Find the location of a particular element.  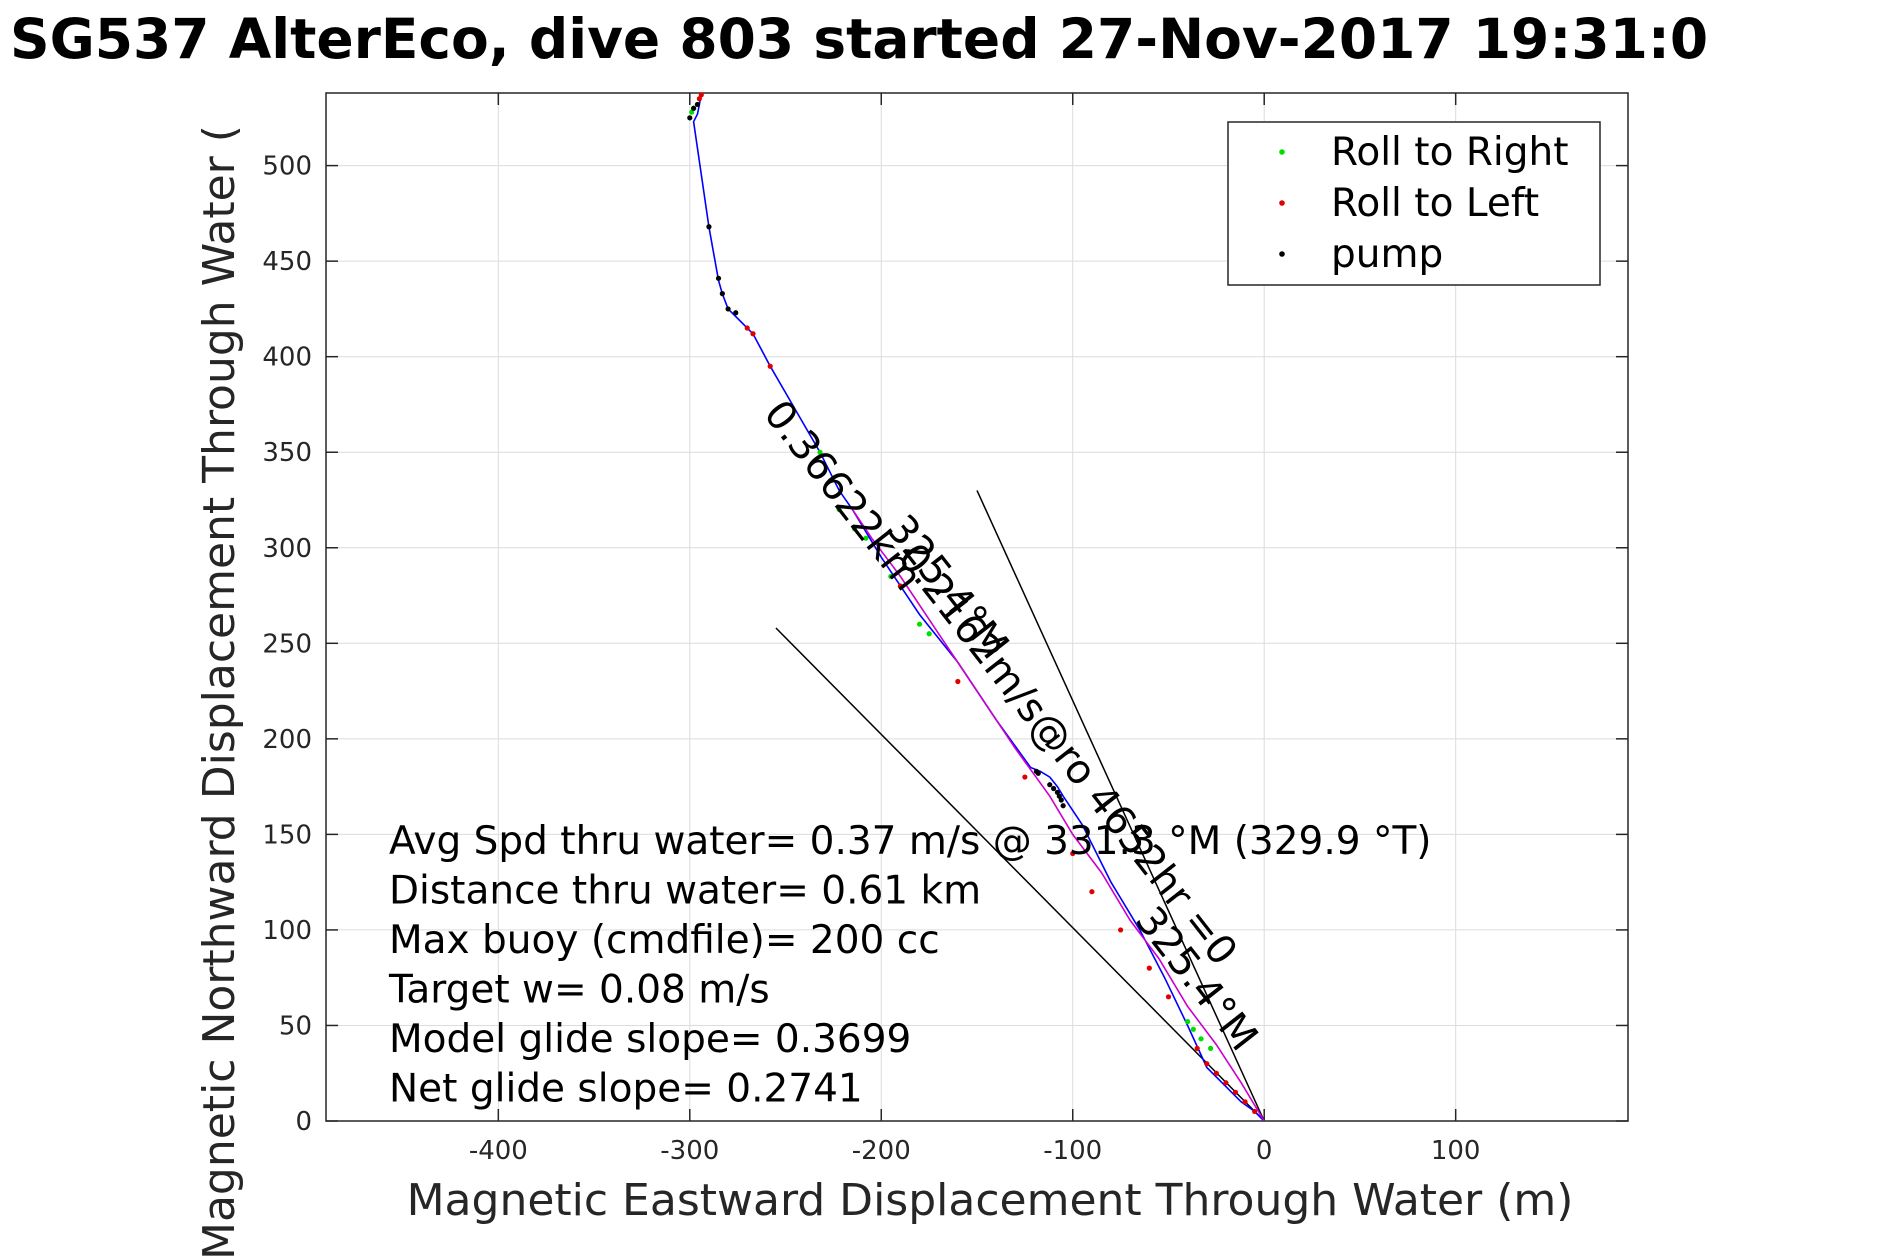

y-tick-label: 400 is located at coordinates (287, 358).